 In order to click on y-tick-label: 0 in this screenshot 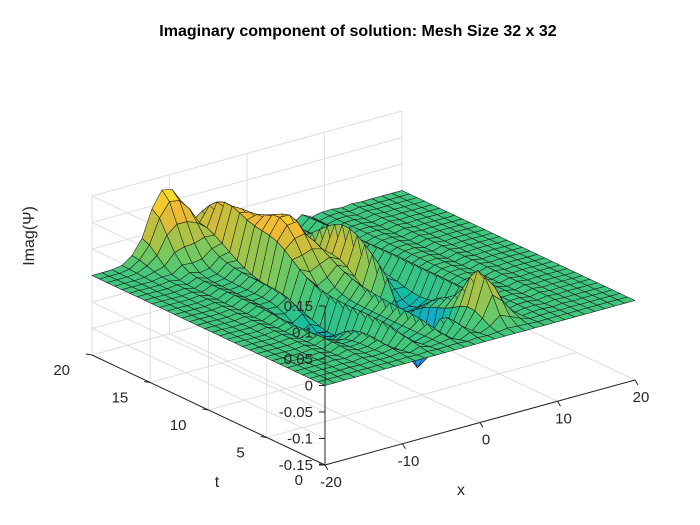, I will do `click(299, 480)`.